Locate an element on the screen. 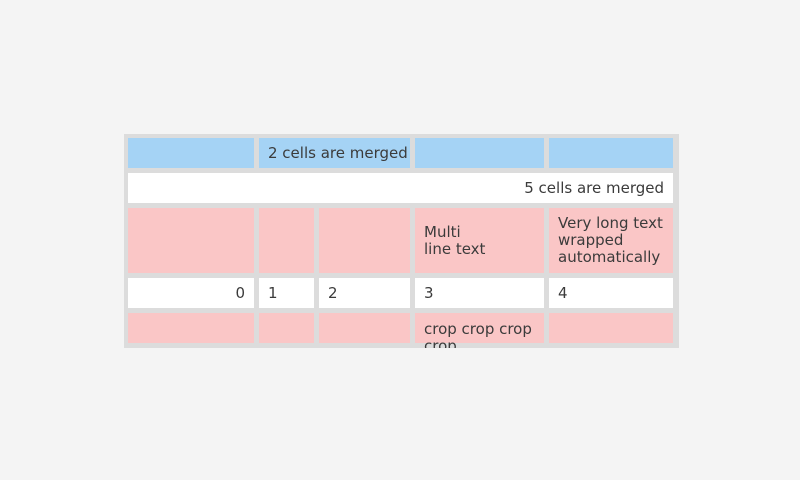  table-cell: crop crop crop crop is located at coordinates (479, 330).